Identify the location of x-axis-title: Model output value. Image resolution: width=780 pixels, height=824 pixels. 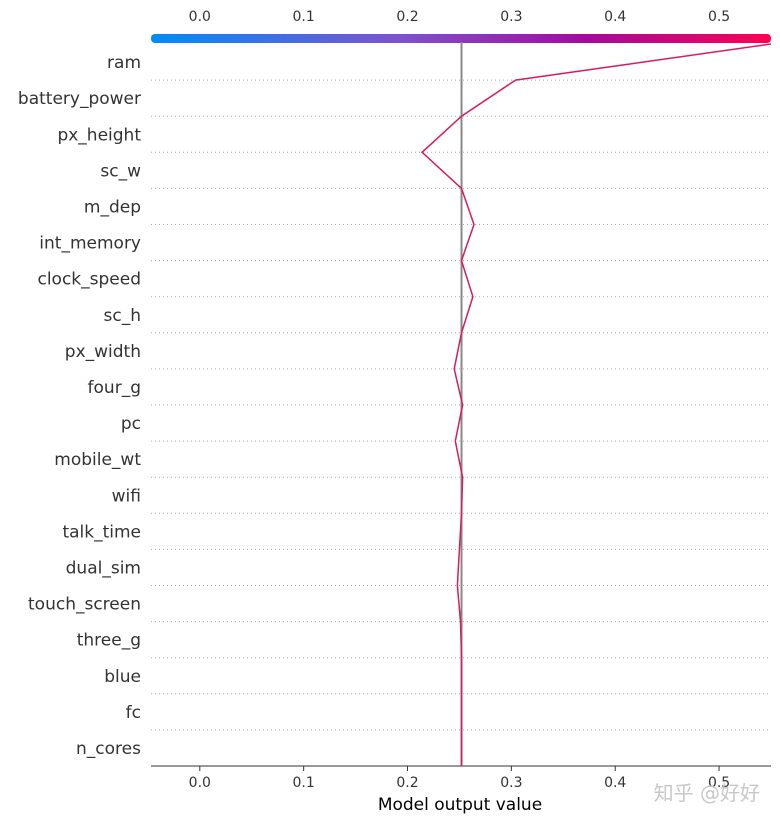
(460, 805).